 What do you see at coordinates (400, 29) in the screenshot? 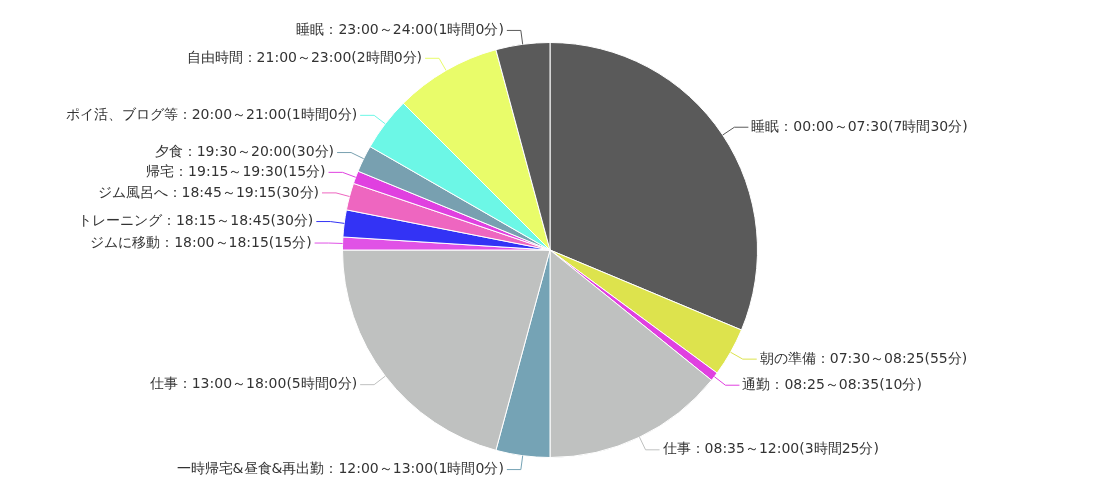
I see `slice-label: 睡眠：23:00～24:00(1時間0分)` at bounding box center [400, 29].